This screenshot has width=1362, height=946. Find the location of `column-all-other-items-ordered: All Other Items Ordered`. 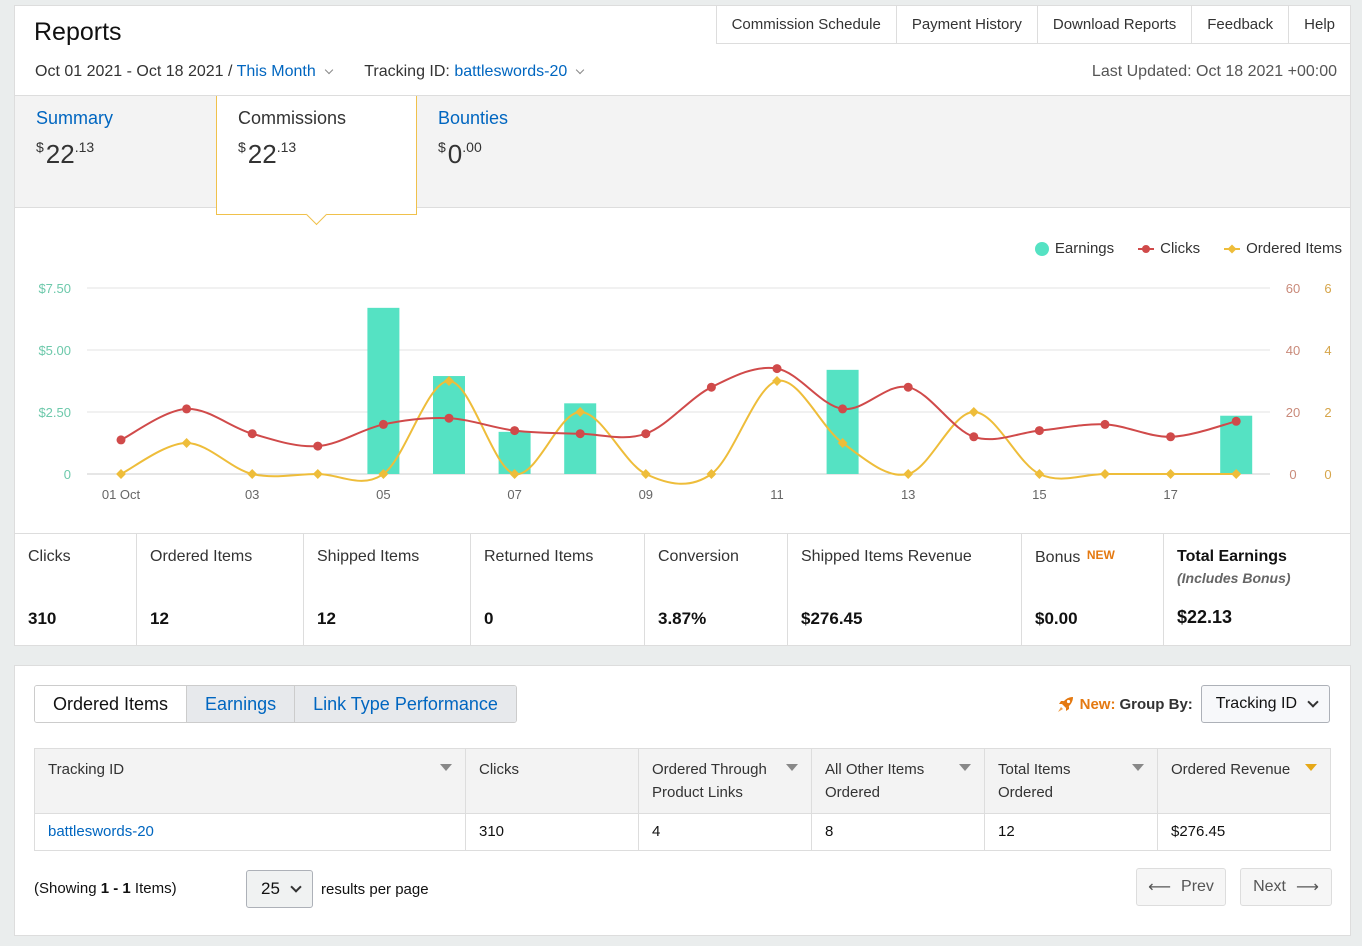

column-all-other-items-ordered: All Other Items Ordered is located at coordinates (898, 781).